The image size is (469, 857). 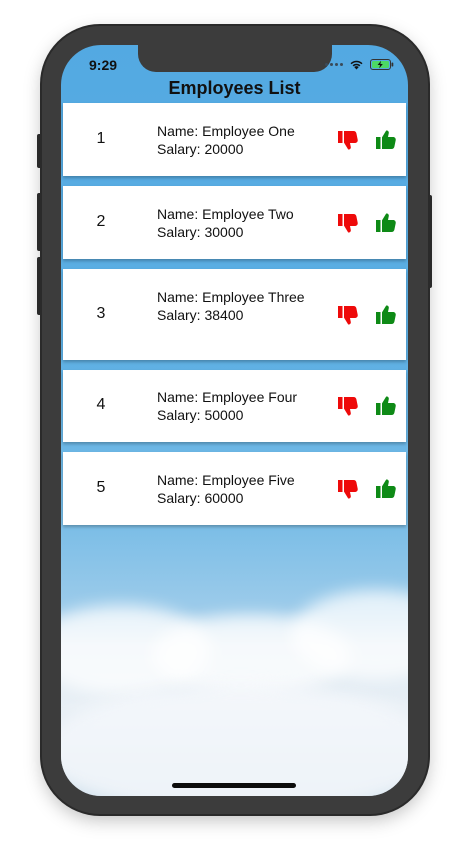 What do you see at coordinates (235, 58) in the screenshot?
I see `notch` at bounding box center [235, 58].